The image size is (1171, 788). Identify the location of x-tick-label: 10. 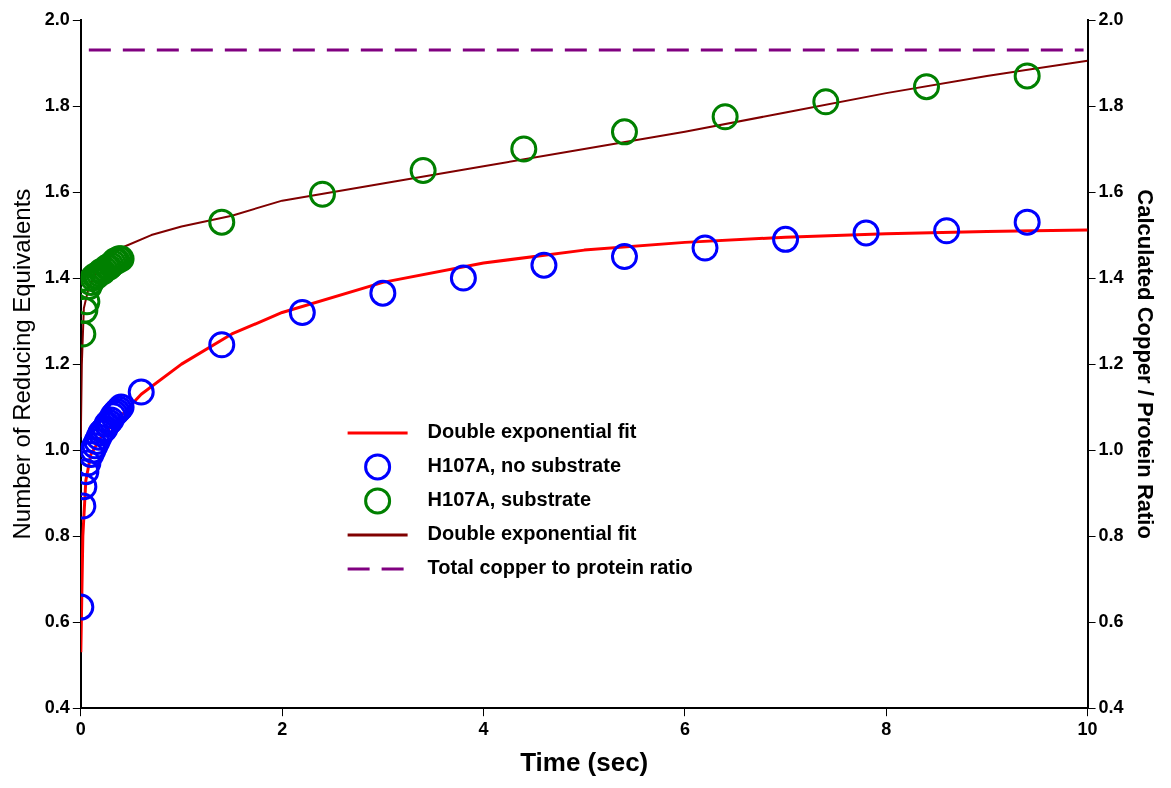
(1087, 728).